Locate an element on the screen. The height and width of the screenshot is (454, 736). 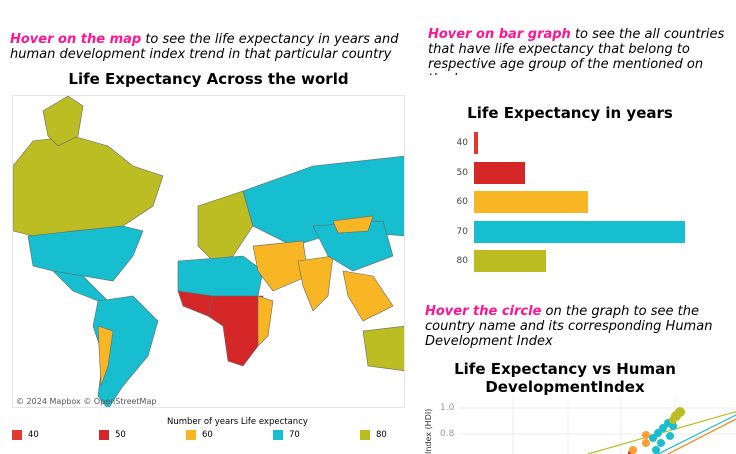
region-south-america is located at coordinates (125, 351).